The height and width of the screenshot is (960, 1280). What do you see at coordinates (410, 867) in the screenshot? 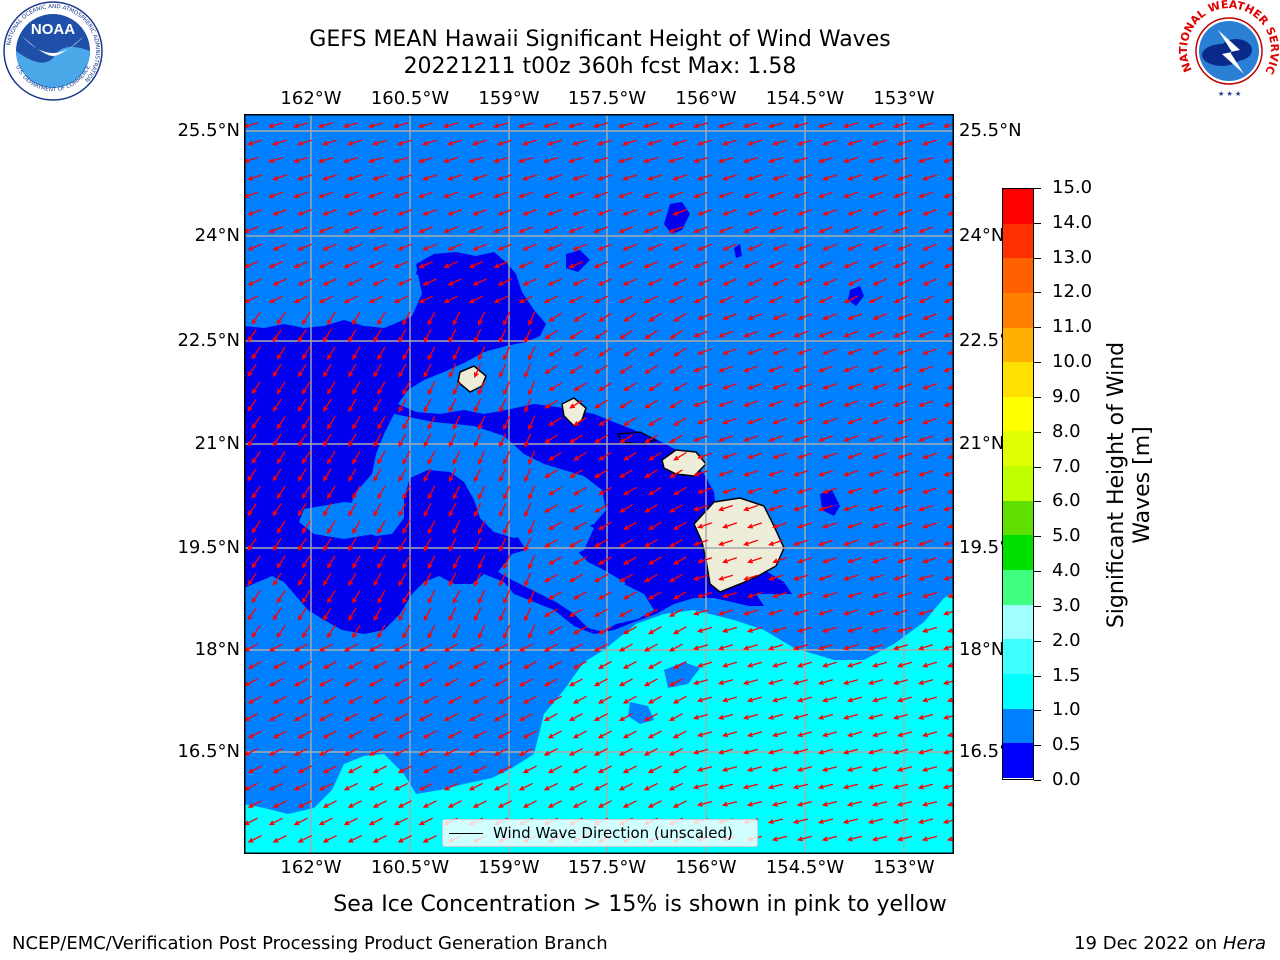
I see `lon-label-bottom: 160.5°W` at bounding box center [410, 867].